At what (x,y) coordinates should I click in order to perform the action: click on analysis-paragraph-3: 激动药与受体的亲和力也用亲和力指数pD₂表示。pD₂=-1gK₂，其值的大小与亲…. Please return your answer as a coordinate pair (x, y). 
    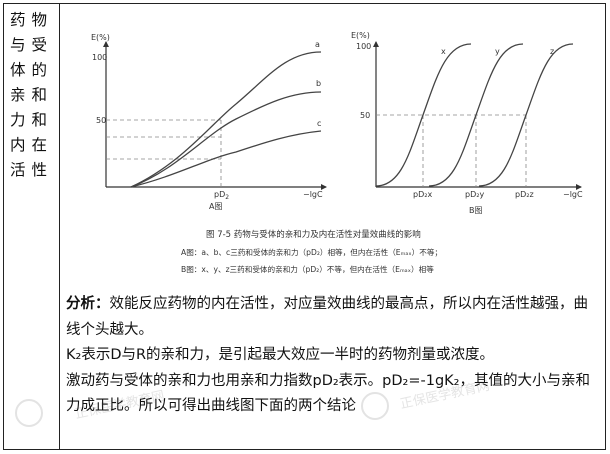
    Looking at the image, I should click on (328, 393).